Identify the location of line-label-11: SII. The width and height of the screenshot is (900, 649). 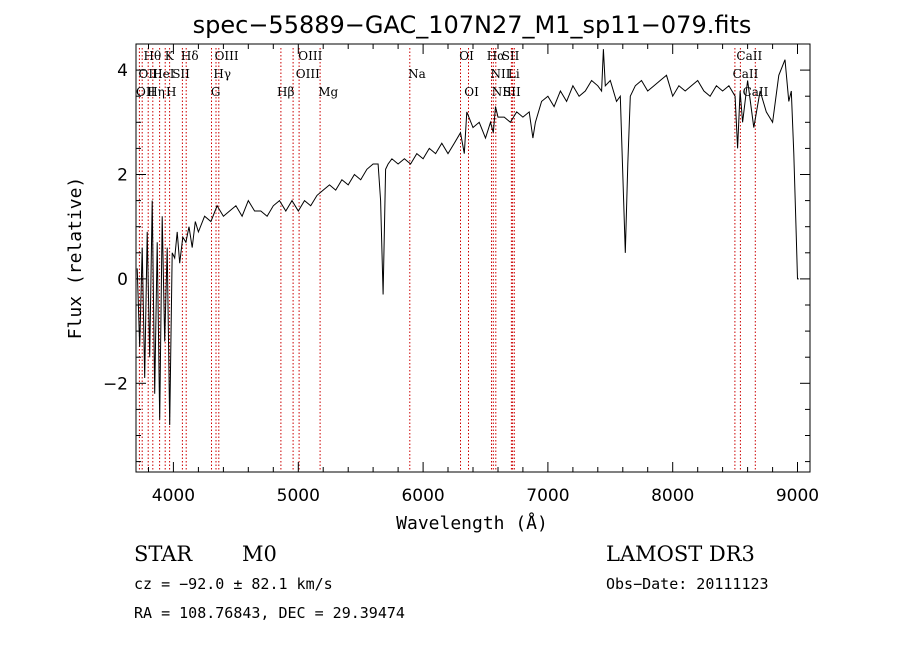
(181, 74).